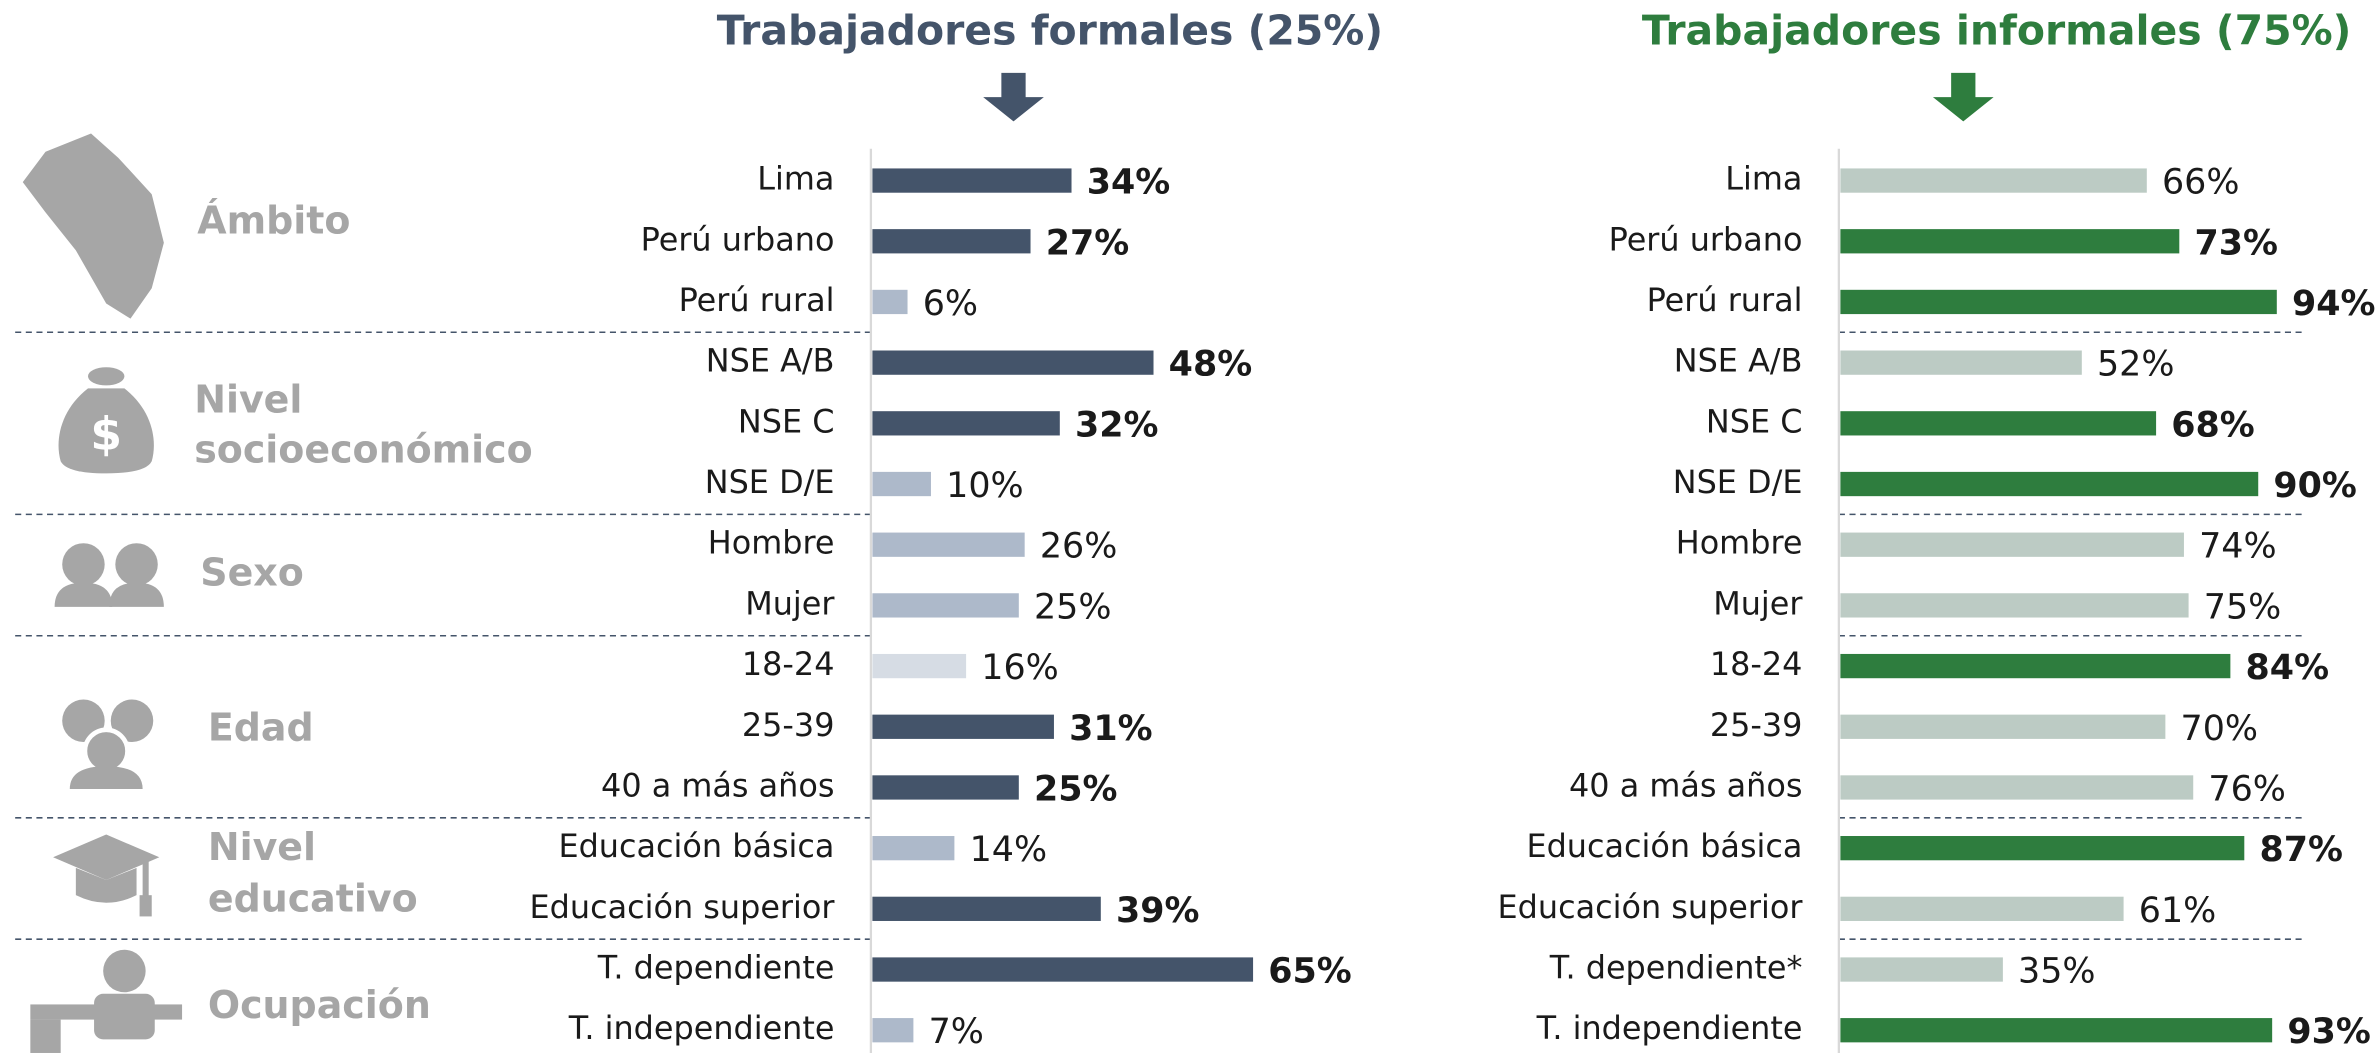  I want to click on people-icon, so click(109, 575).